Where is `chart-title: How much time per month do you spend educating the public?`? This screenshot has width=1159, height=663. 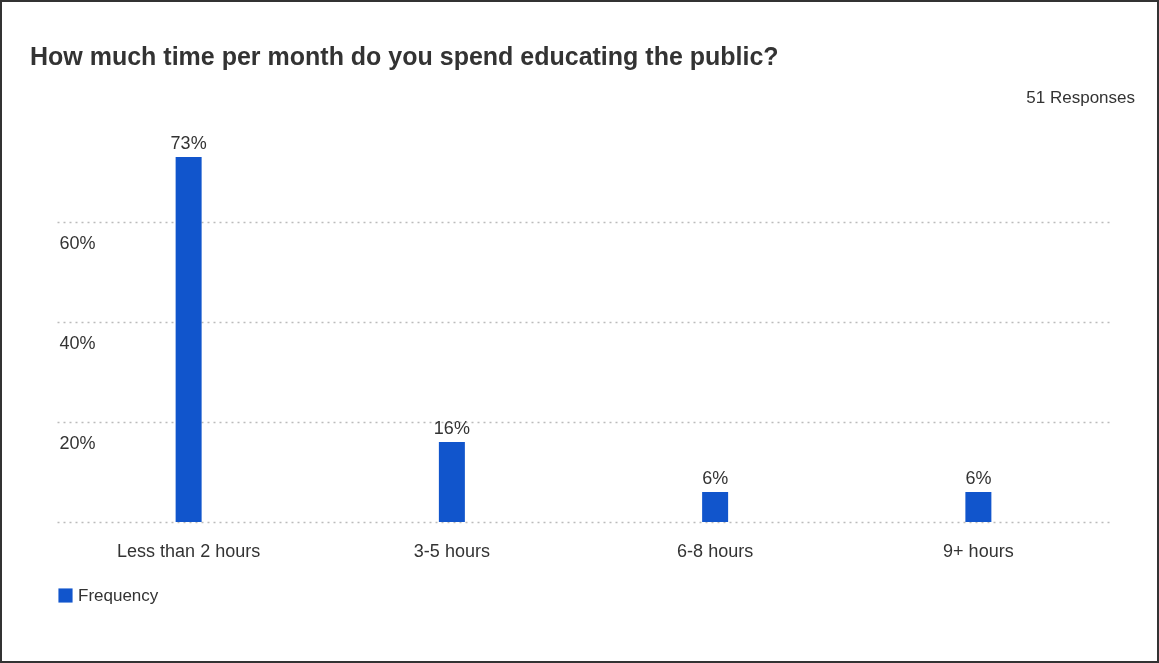
chart-title: How much time per month do you spend educating the public? is located at coordinates (404, 56).